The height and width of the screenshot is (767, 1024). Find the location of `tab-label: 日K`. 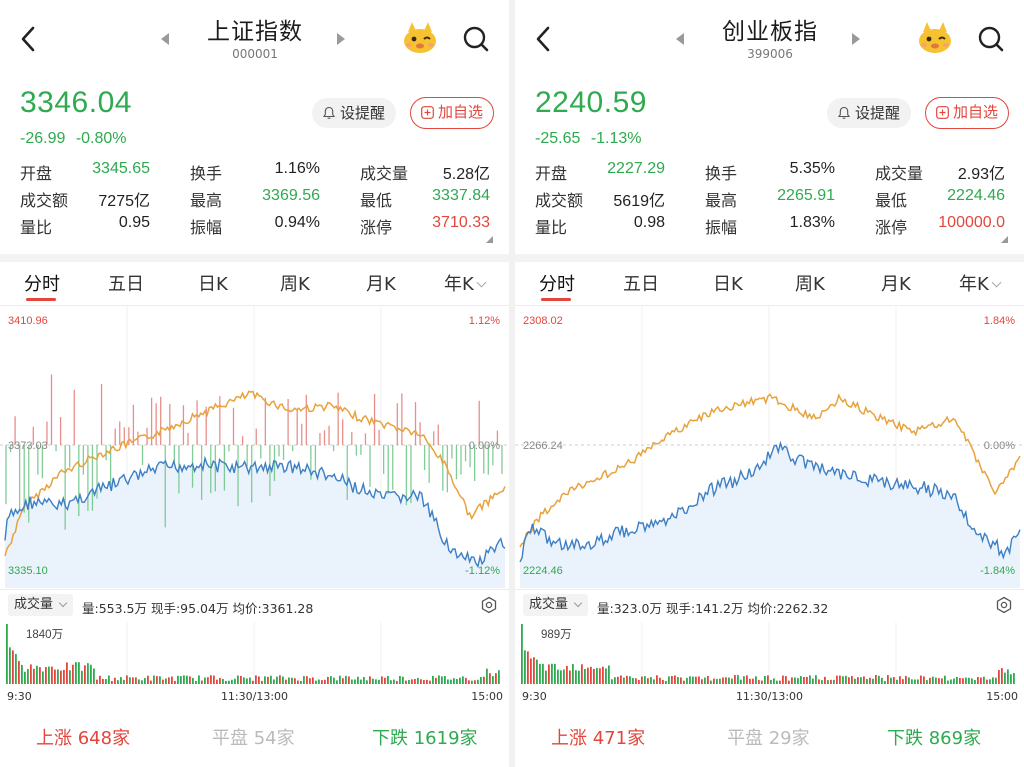

tab-label: 日K is located at coordinates (728, 284).